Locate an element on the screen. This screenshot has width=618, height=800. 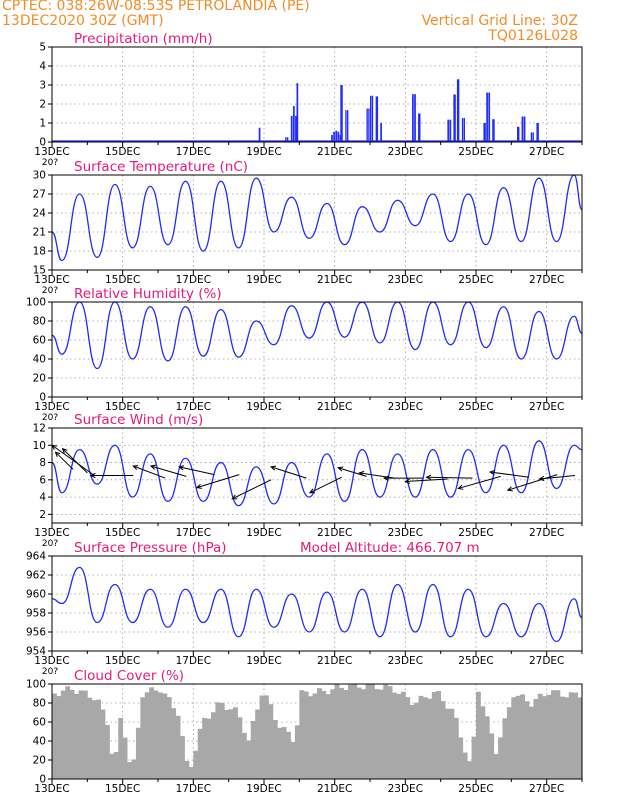
y-tick-label: 962 is located at coordinates (36, 576).